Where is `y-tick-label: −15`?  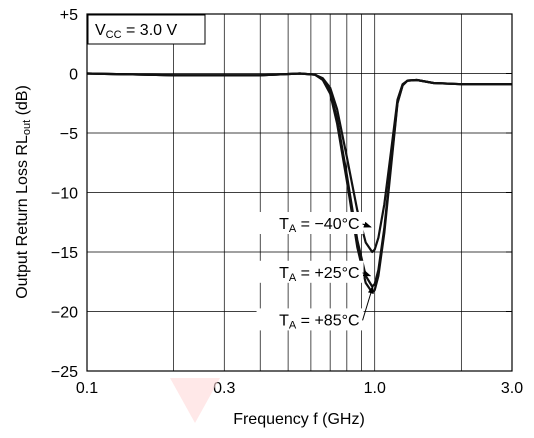 y-tick-label: −15 is located at coordinates (64, 253).